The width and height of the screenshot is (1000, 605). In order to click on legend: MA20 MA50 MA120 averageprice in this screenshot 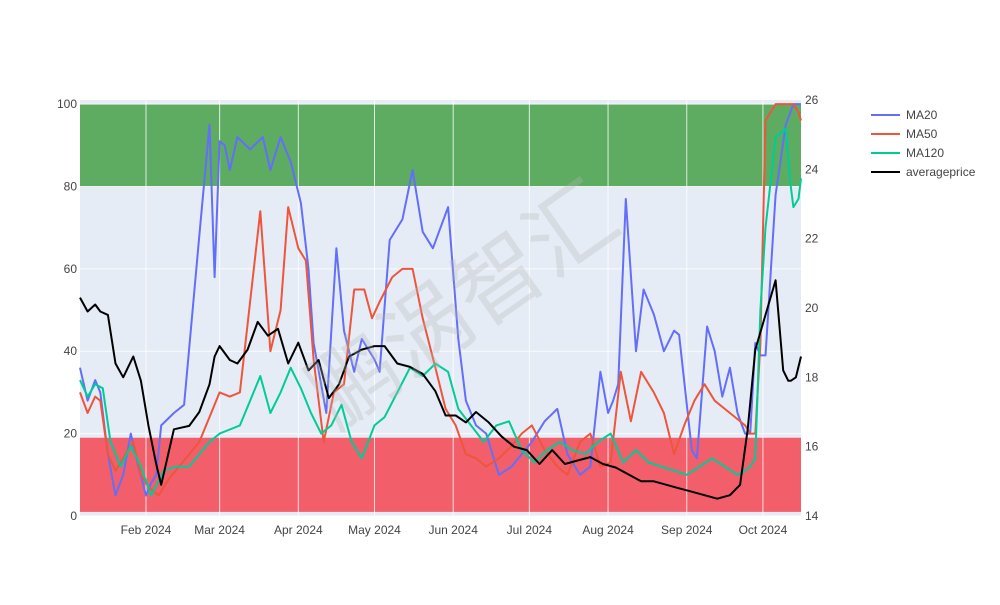, I will do `click(923, 143)`.